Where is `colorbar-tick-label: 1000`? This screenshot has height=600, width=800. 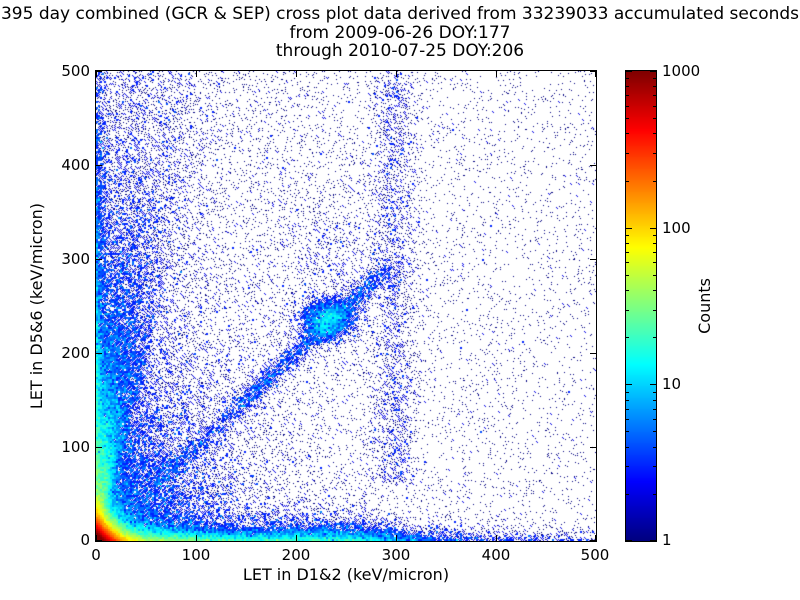 colorbar-tick-label: 1000 is located at coordinates (681, 71).